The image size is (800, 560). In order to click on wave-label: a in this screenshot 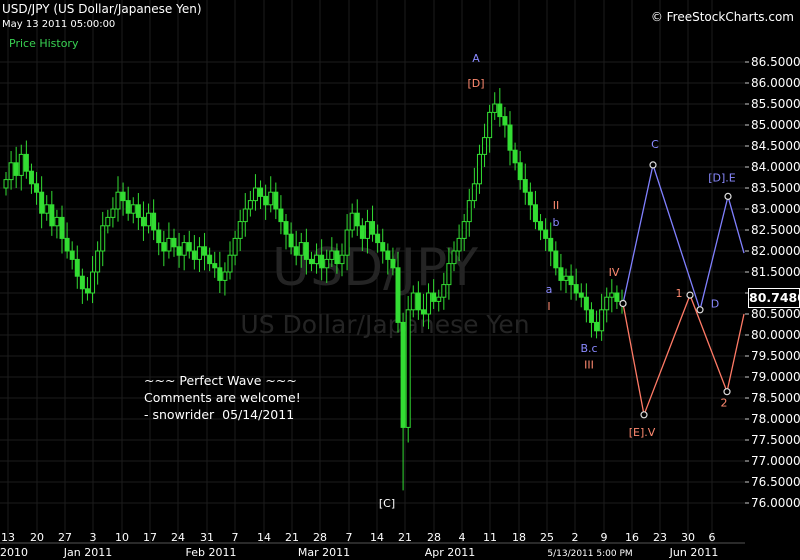, I will do `click(549, 289)`.